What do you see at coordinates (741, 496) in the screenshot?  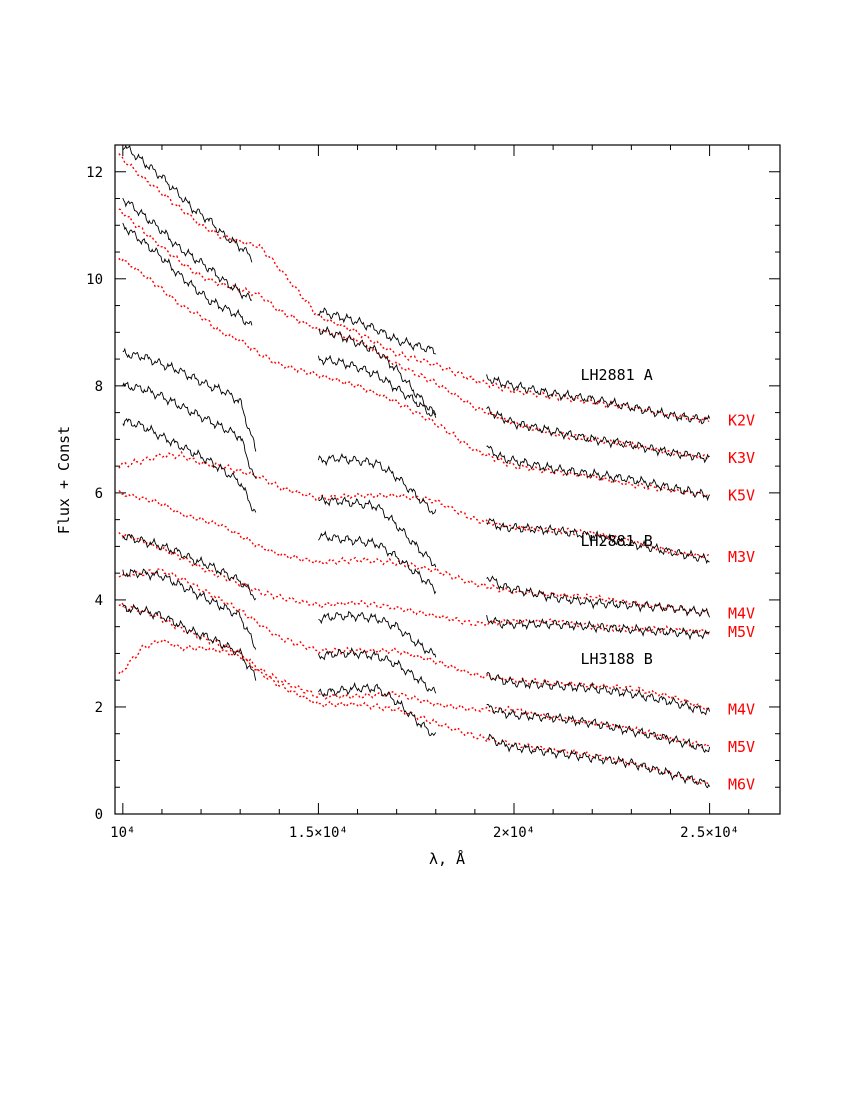 I see `spectral-type-label: K5V` at bounding box center [741, 496].